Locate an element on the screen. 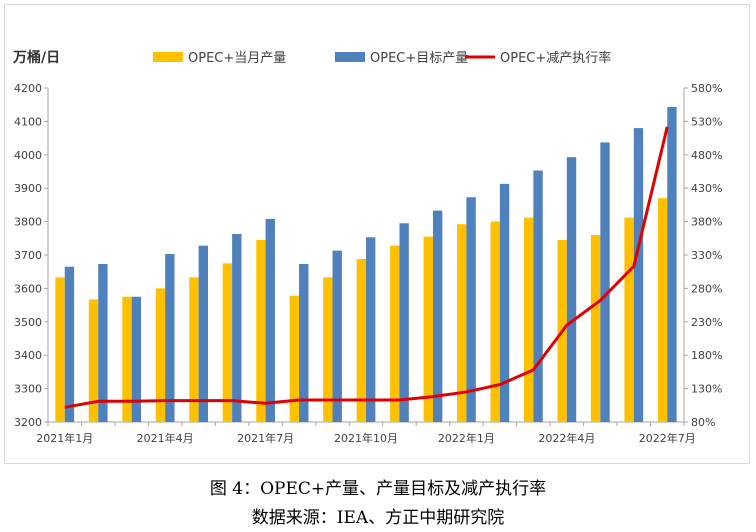  y-axis-unit-label: 万桶/日 is located at coordinates (36, 57).